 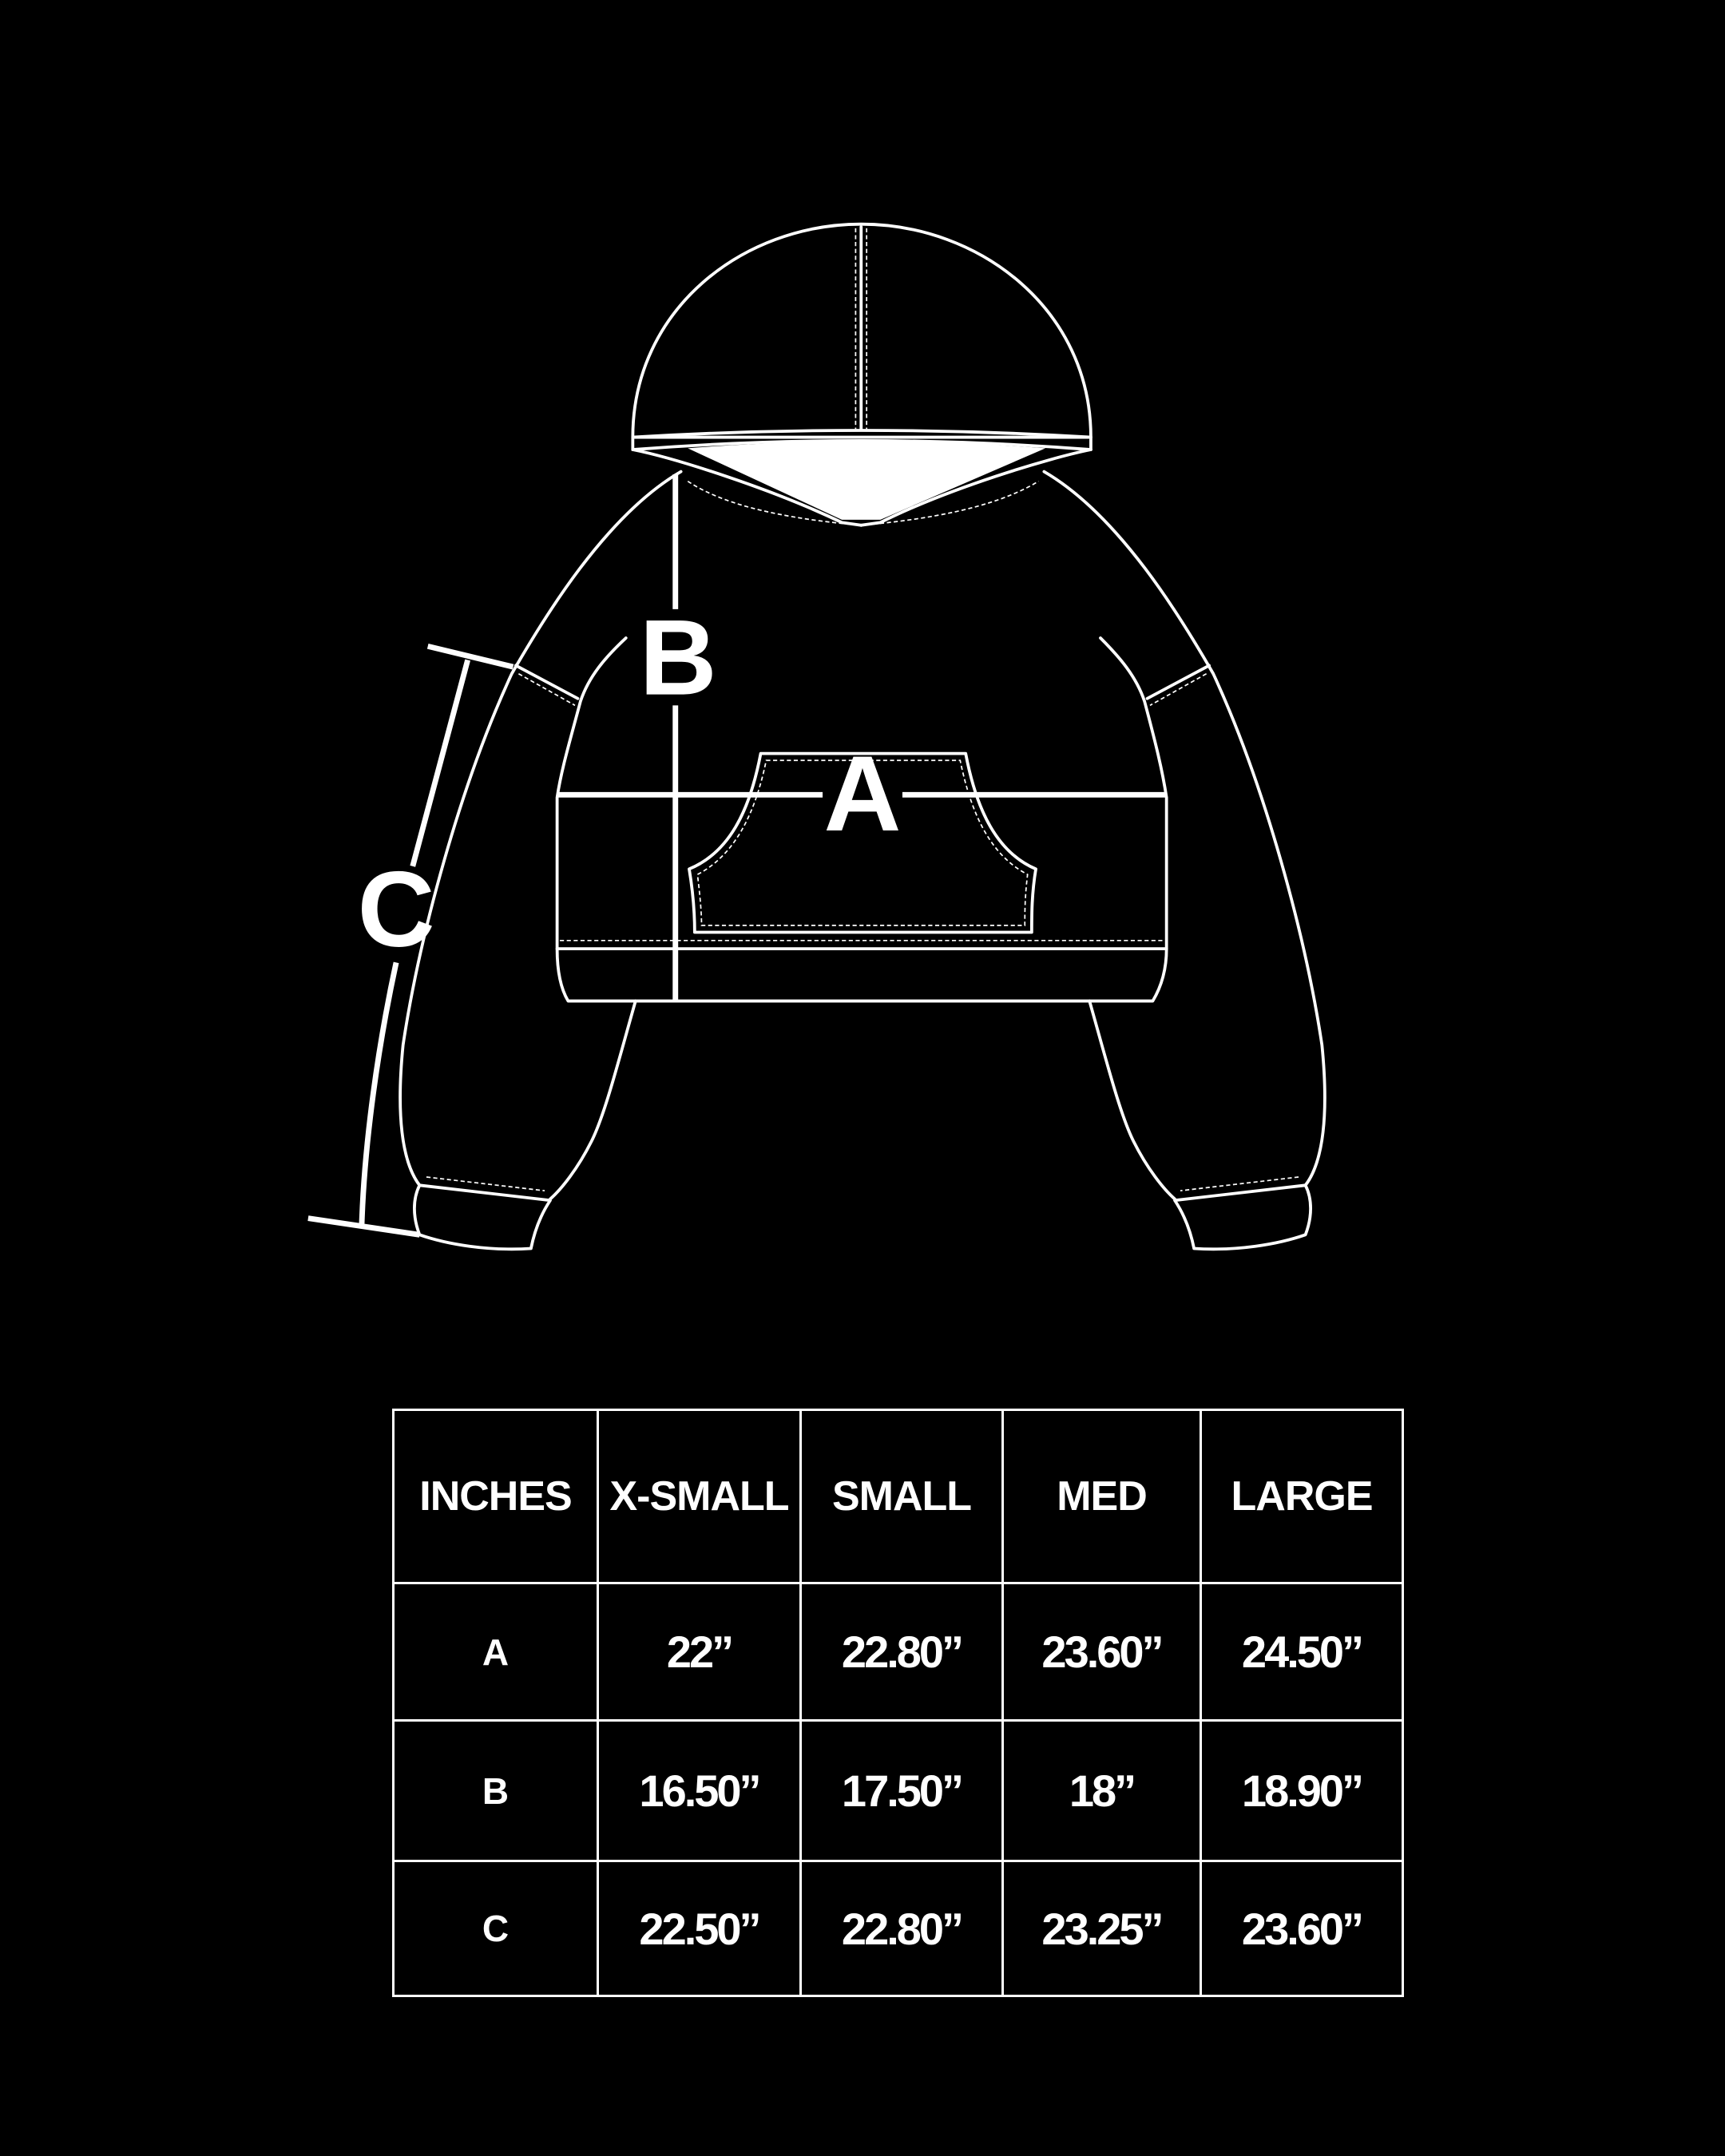 I want to click on measurement-a: A, so click(x=862, y=794).